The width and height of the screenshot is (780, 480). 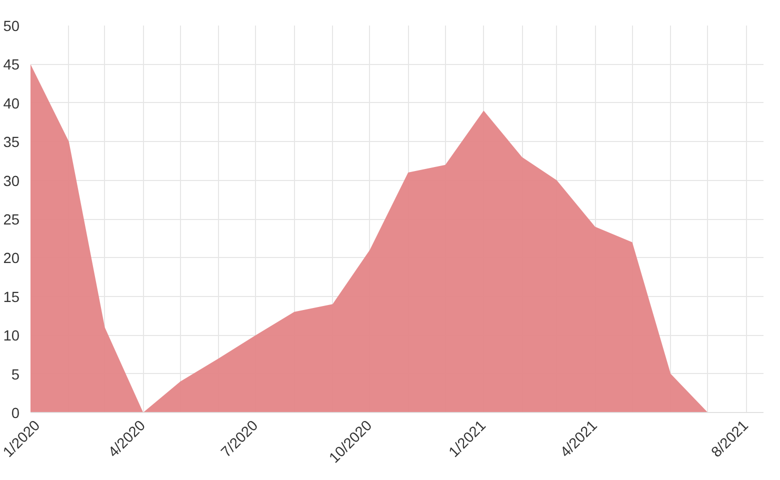 I want to click on y-tick-label: 10, so click(x=11, y=336).